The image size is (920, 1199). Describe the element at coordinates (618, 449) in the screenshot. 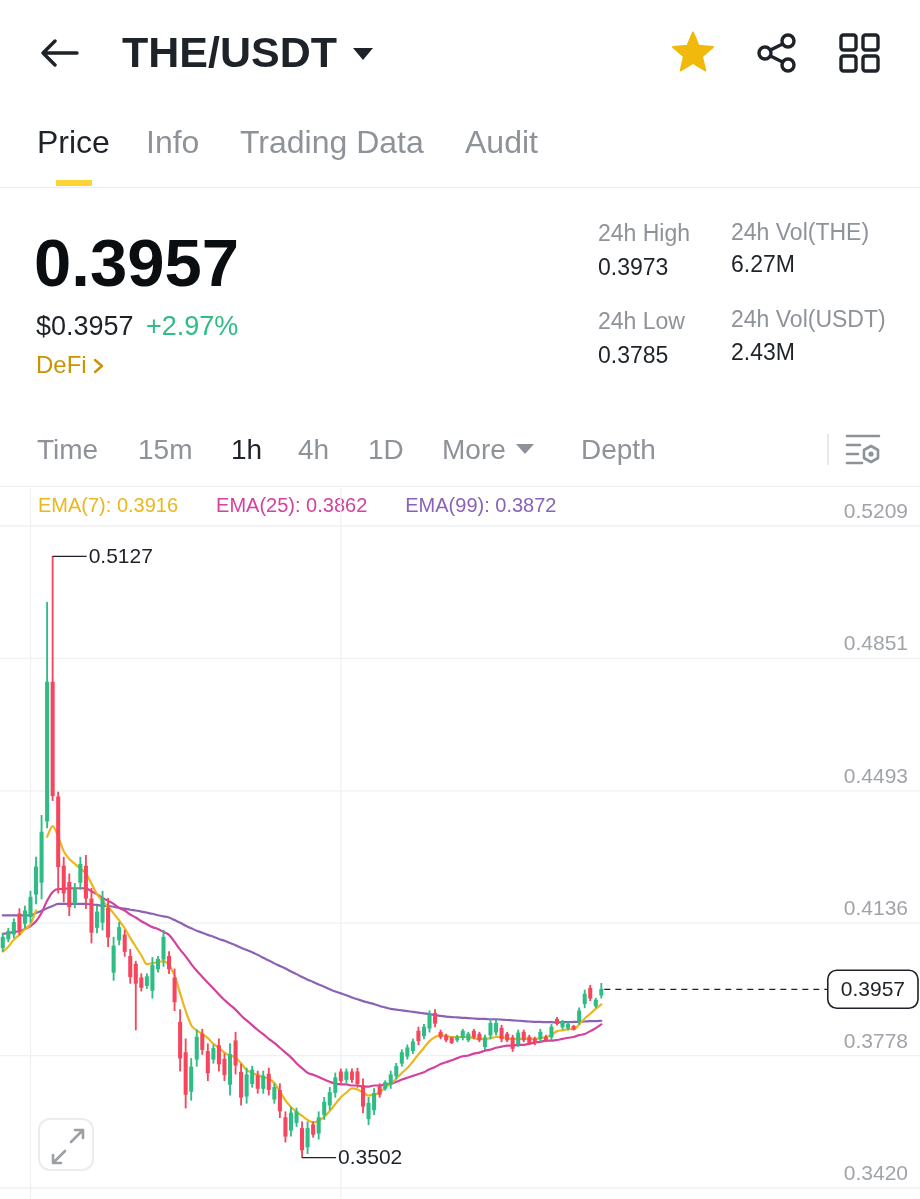

I see `text: Depth` at that location.